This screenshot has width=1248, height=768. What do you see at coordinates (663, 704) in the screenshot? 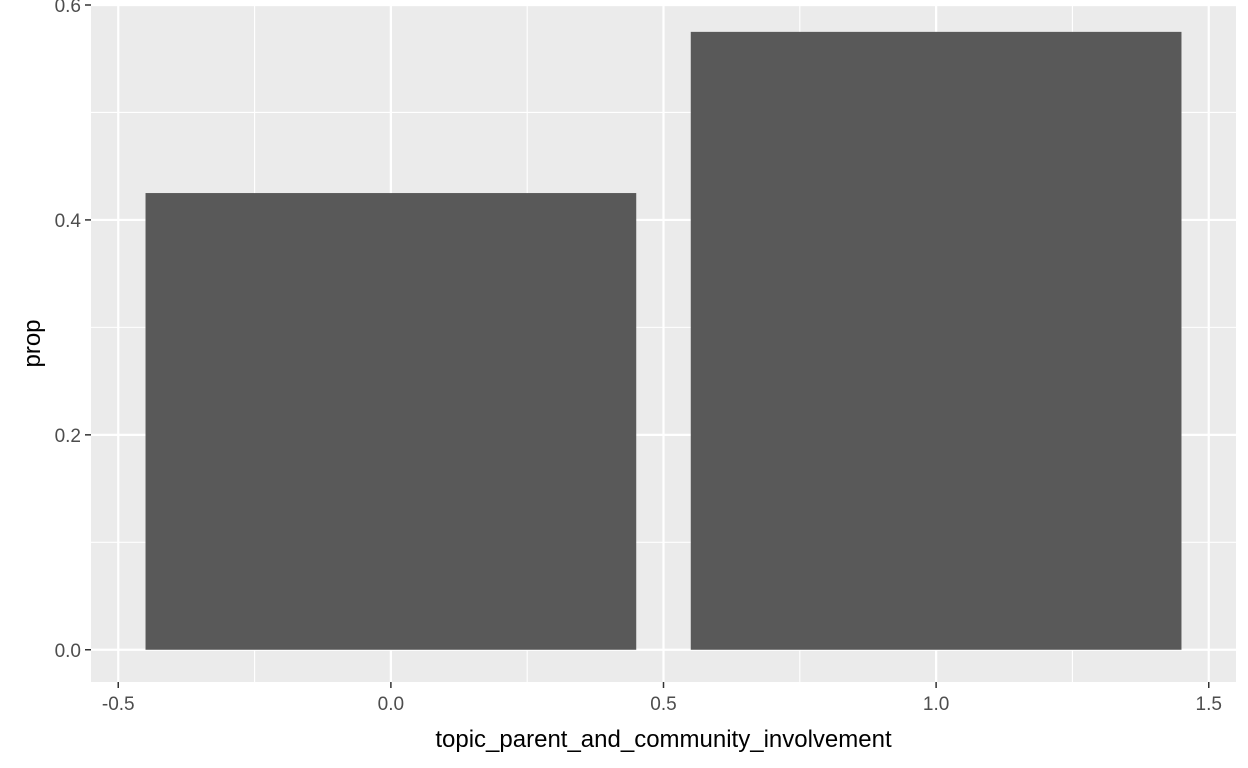
I see `x-tick-label: 0.5` at bounding box center [663, 704].